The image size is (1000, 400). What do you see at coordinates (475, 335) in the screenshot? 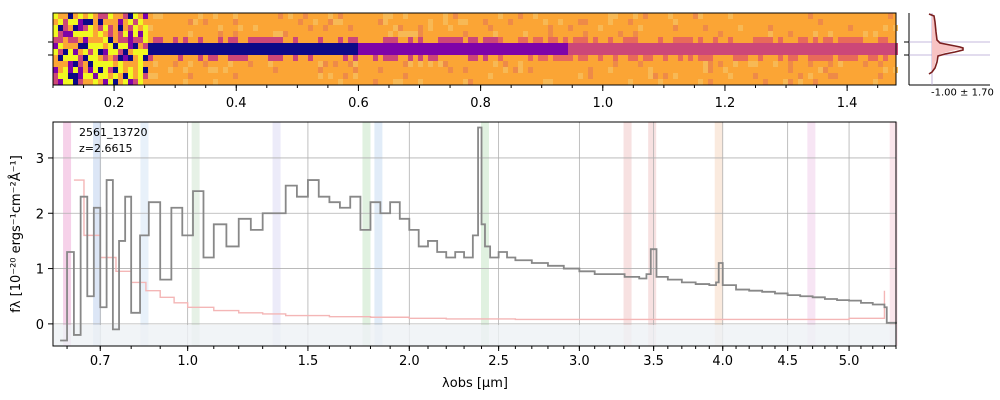
I see `zero-band` at bounding box center [475, 335].